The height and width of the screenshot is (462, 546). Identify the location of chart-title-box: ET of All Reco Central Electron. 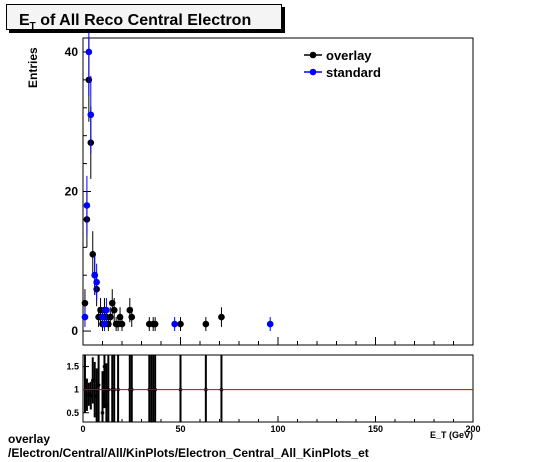
(144, 18).